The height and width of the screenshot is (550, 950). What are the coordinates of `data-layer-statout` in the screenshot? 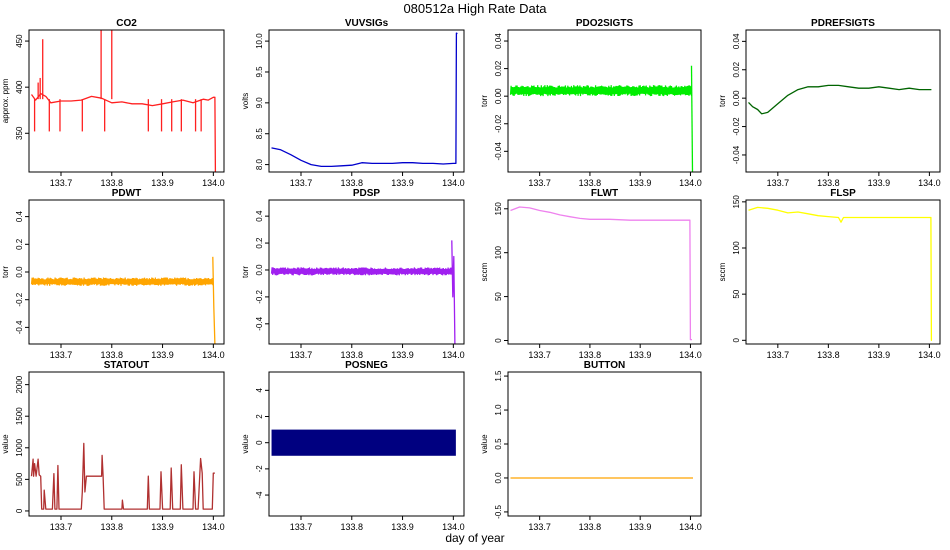 It's located at (122, 476).